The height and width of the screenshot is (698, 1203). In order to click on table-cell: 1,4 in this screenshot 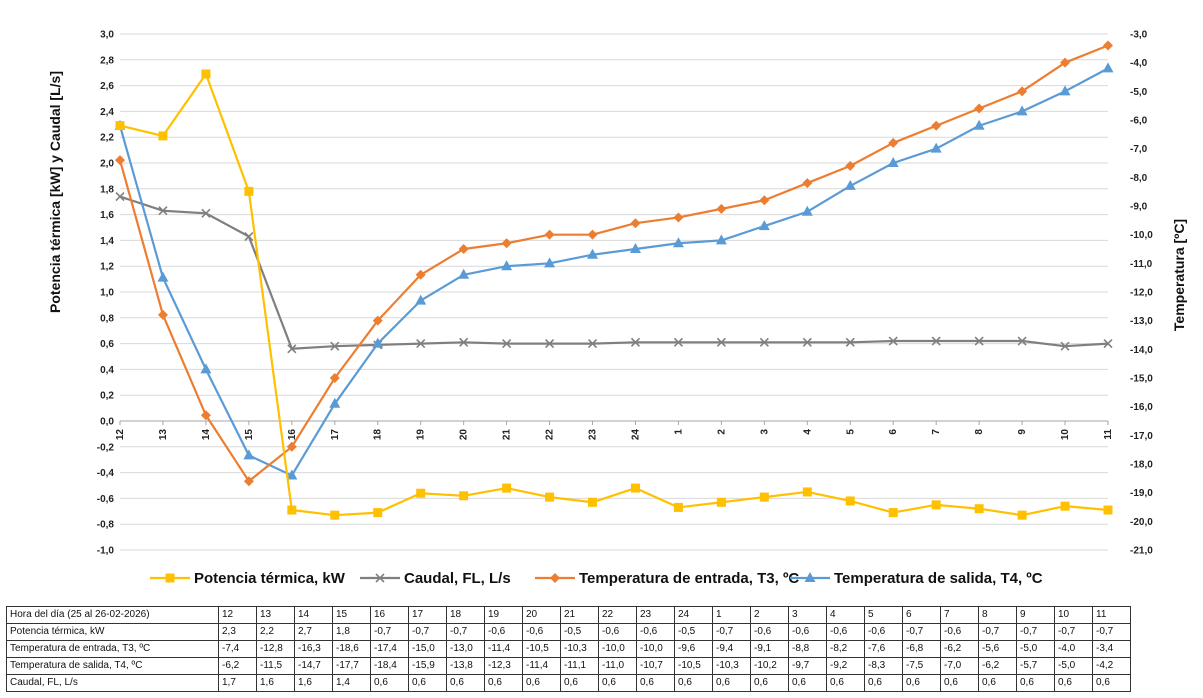, I will do `click(351, 683)`.